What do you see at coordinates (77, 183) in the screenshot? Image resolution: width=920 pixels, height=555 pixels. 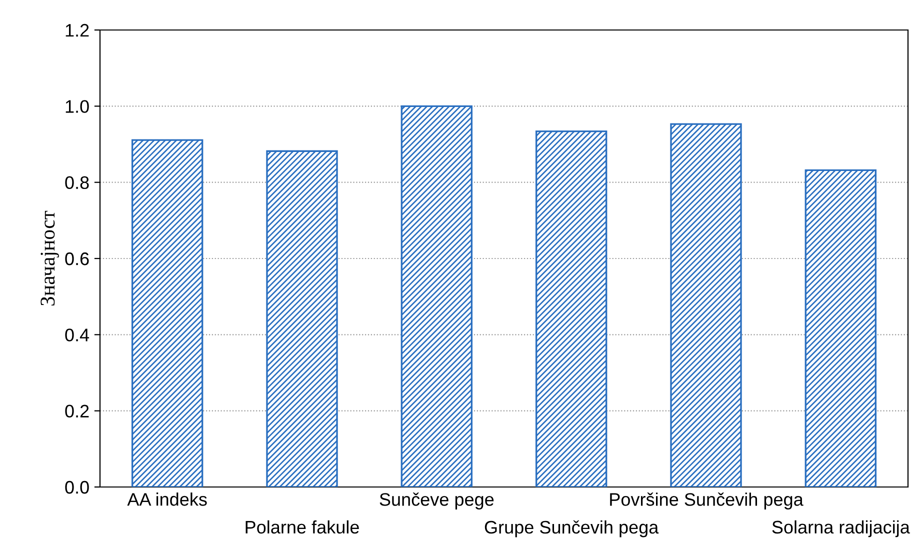 I see `y-tick-label: 0.8` at bounding box center [77, 183].